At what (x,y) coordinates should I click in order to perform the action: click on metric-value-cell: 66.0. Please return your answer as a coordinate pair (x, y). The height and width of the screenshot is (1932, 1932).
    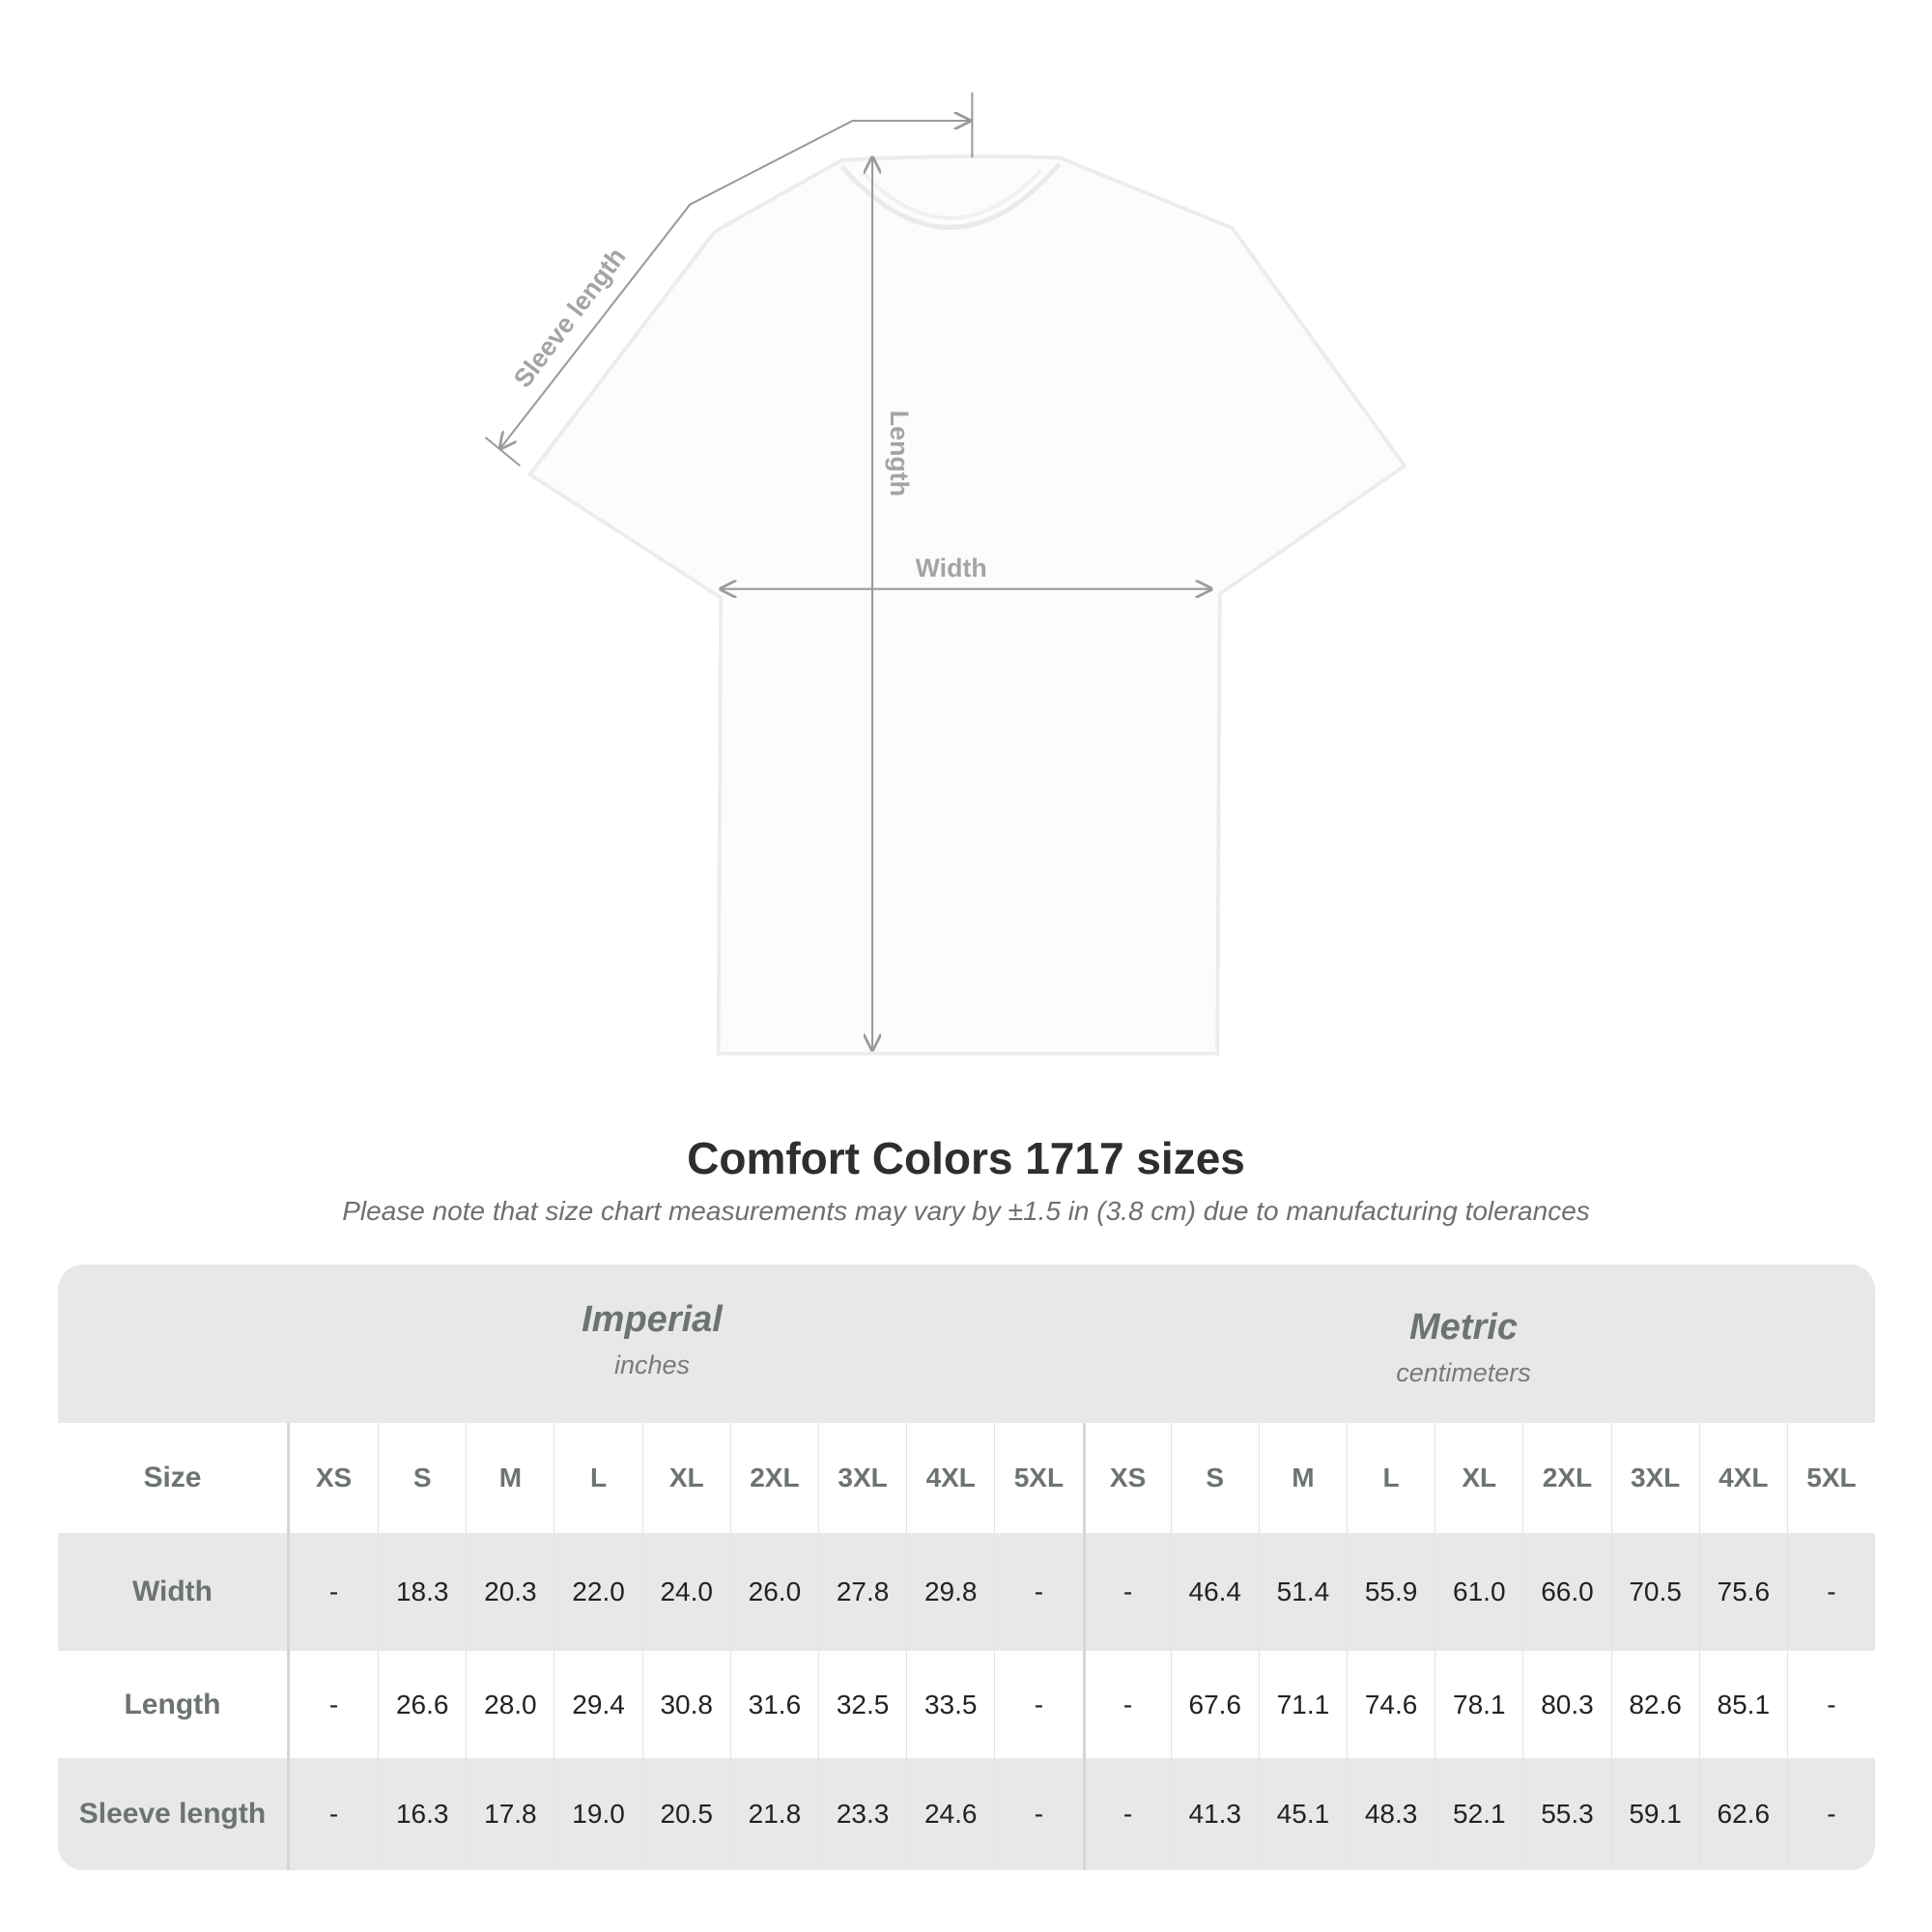
    Looking at the image, I should click on (1566, 1592).